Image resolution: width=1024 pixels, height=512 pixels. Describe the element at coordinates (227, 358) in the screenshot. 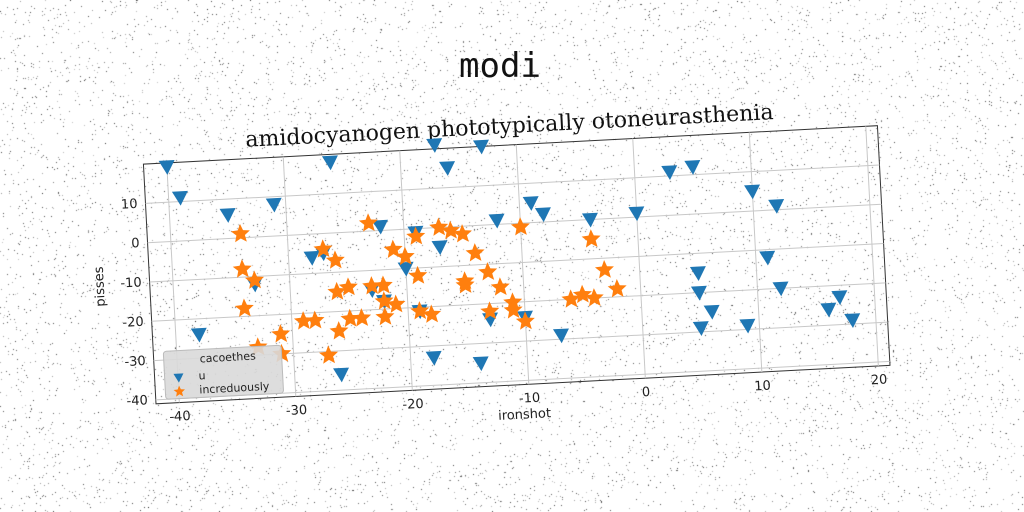

I see `legend-title: cacoethes` at that location.